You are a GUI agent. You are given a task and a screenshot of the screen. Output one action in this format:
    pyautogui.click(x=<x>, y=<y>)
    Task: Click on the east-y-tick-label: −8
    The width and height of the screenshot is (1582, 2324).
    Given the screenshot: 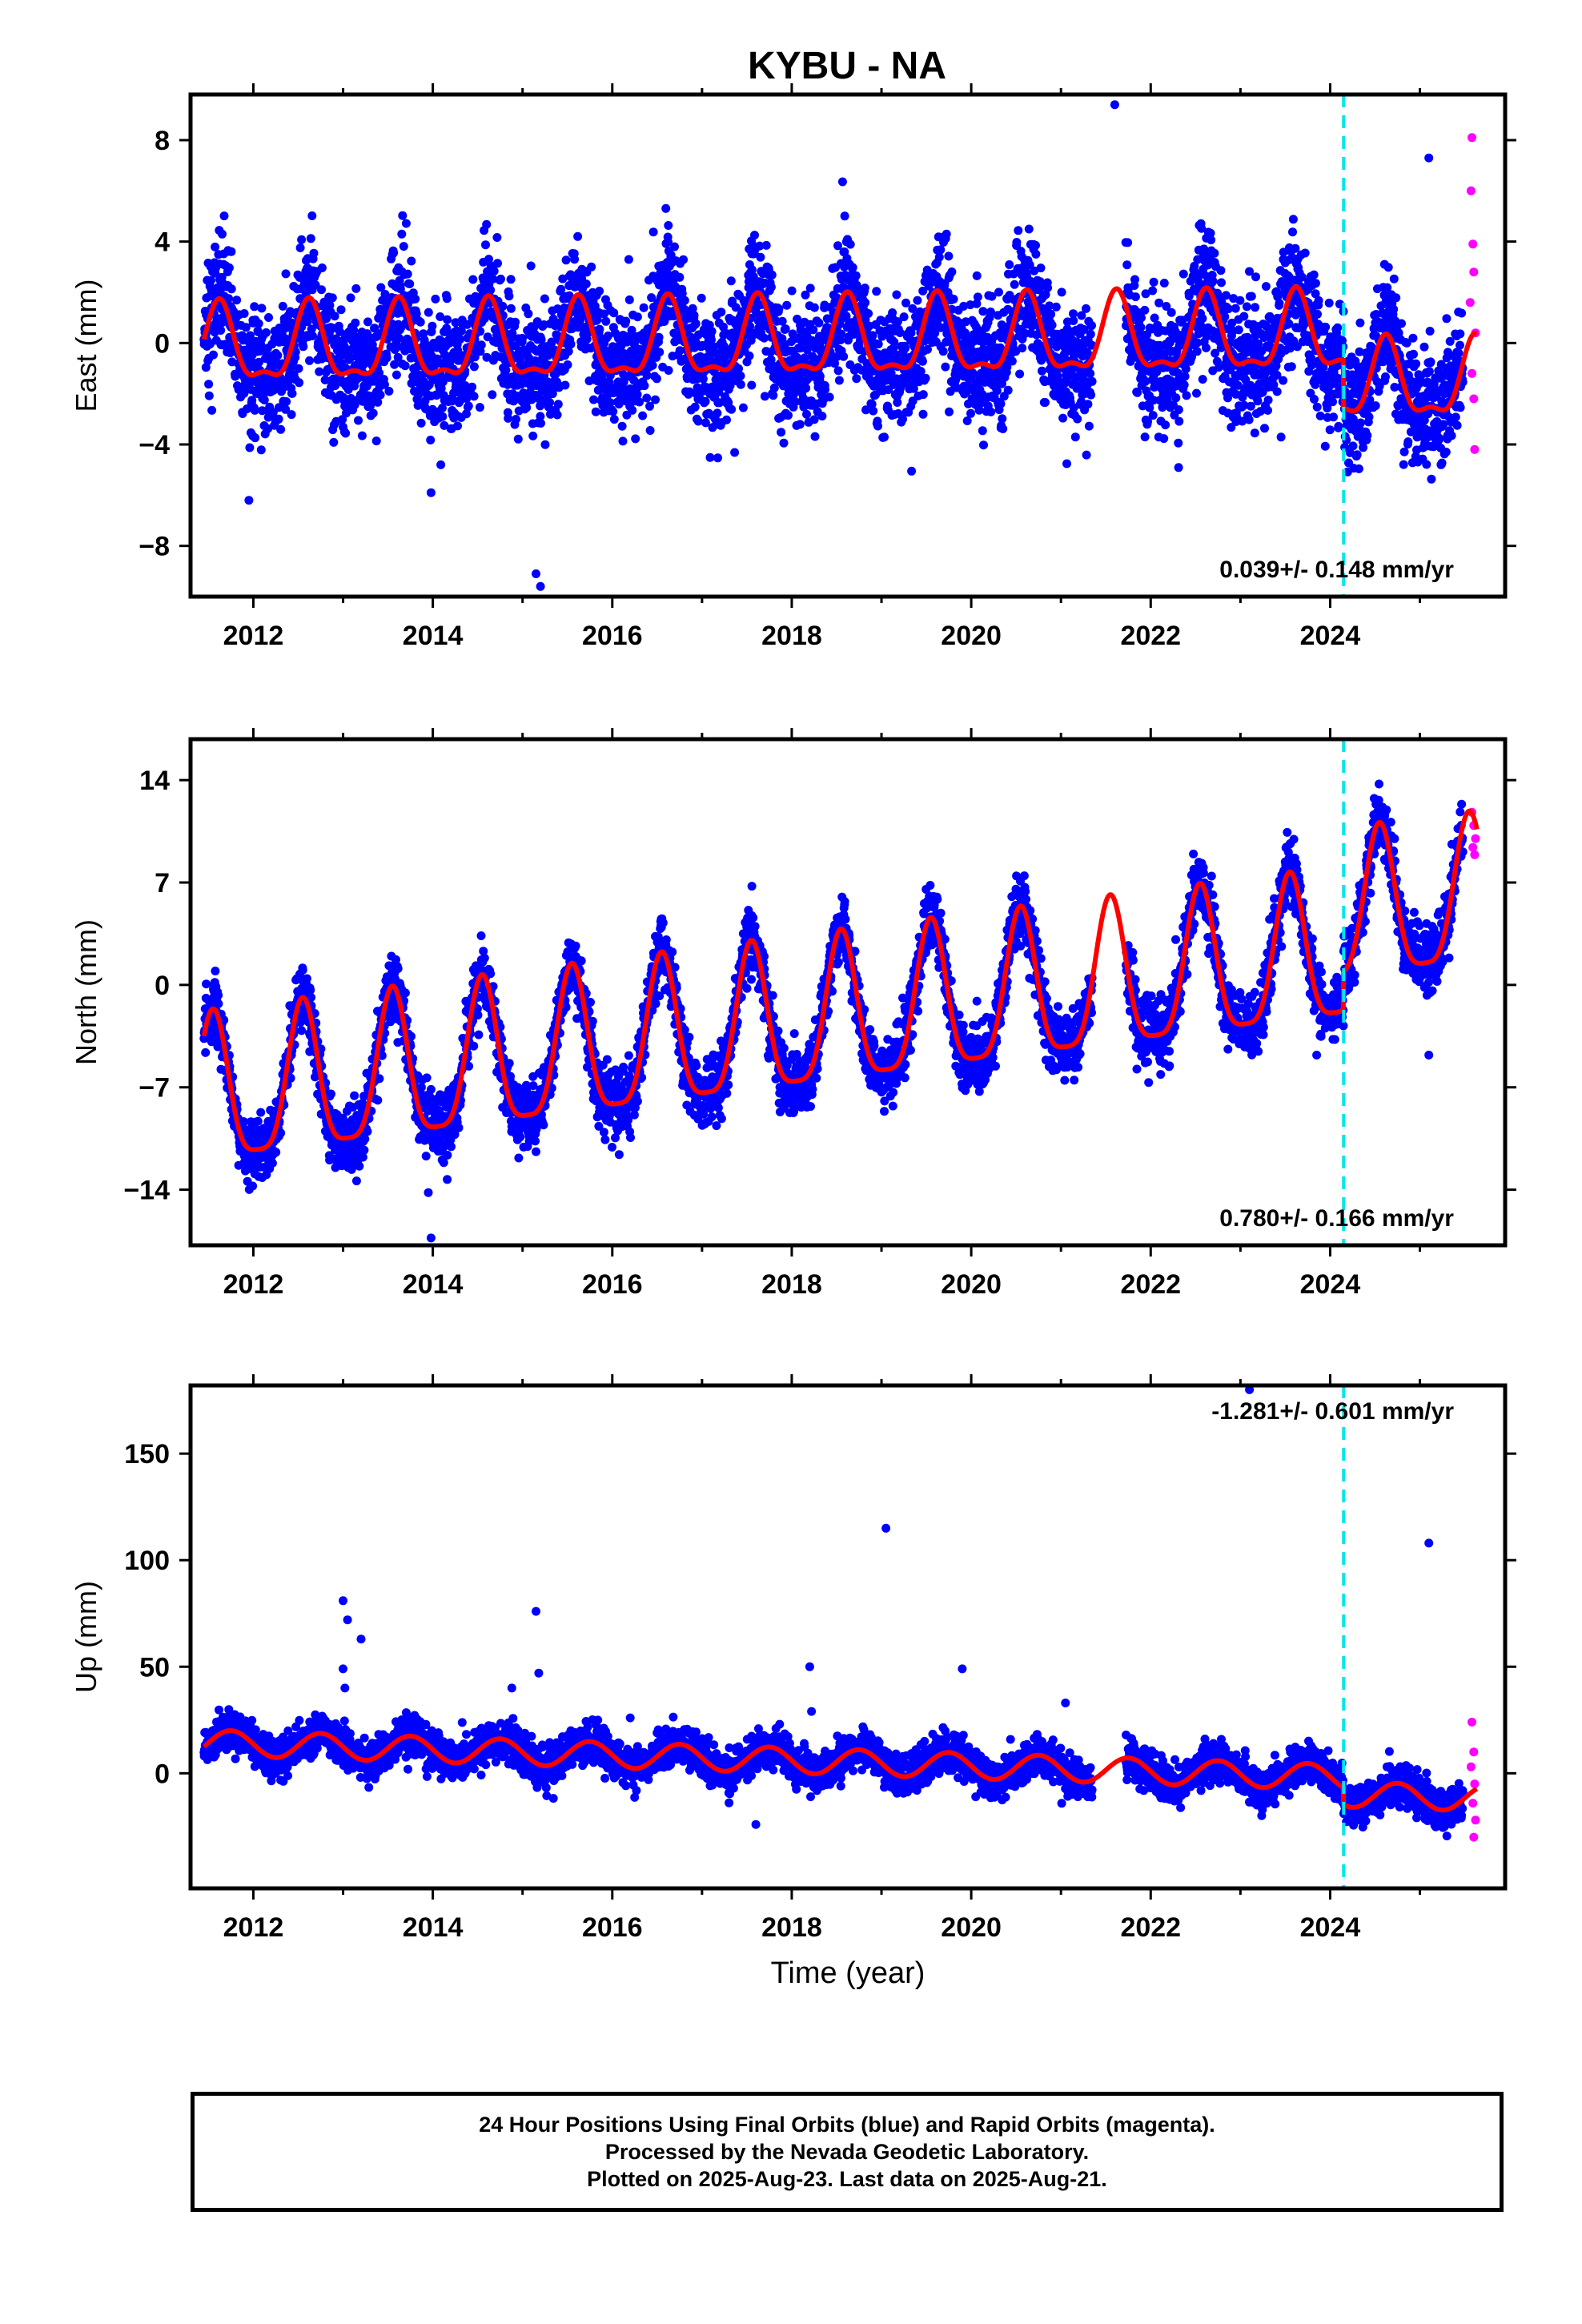 What is the action you would take?
    pyautogui.click(x=154, y=547)
    